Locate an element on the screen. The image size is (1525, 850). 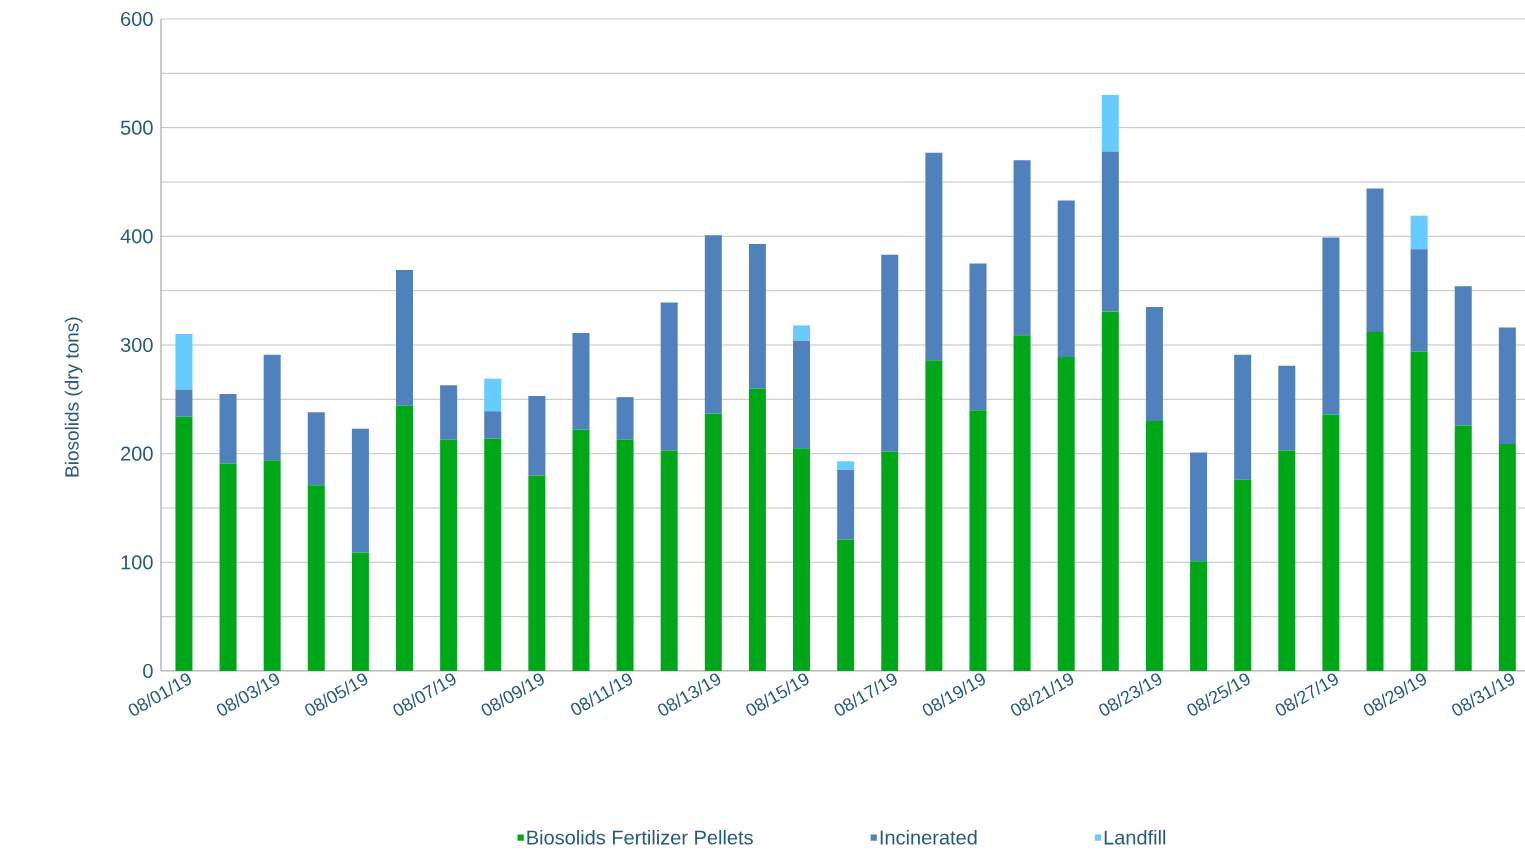
legend-label: Landfill is located at coordinates (1135, 837).